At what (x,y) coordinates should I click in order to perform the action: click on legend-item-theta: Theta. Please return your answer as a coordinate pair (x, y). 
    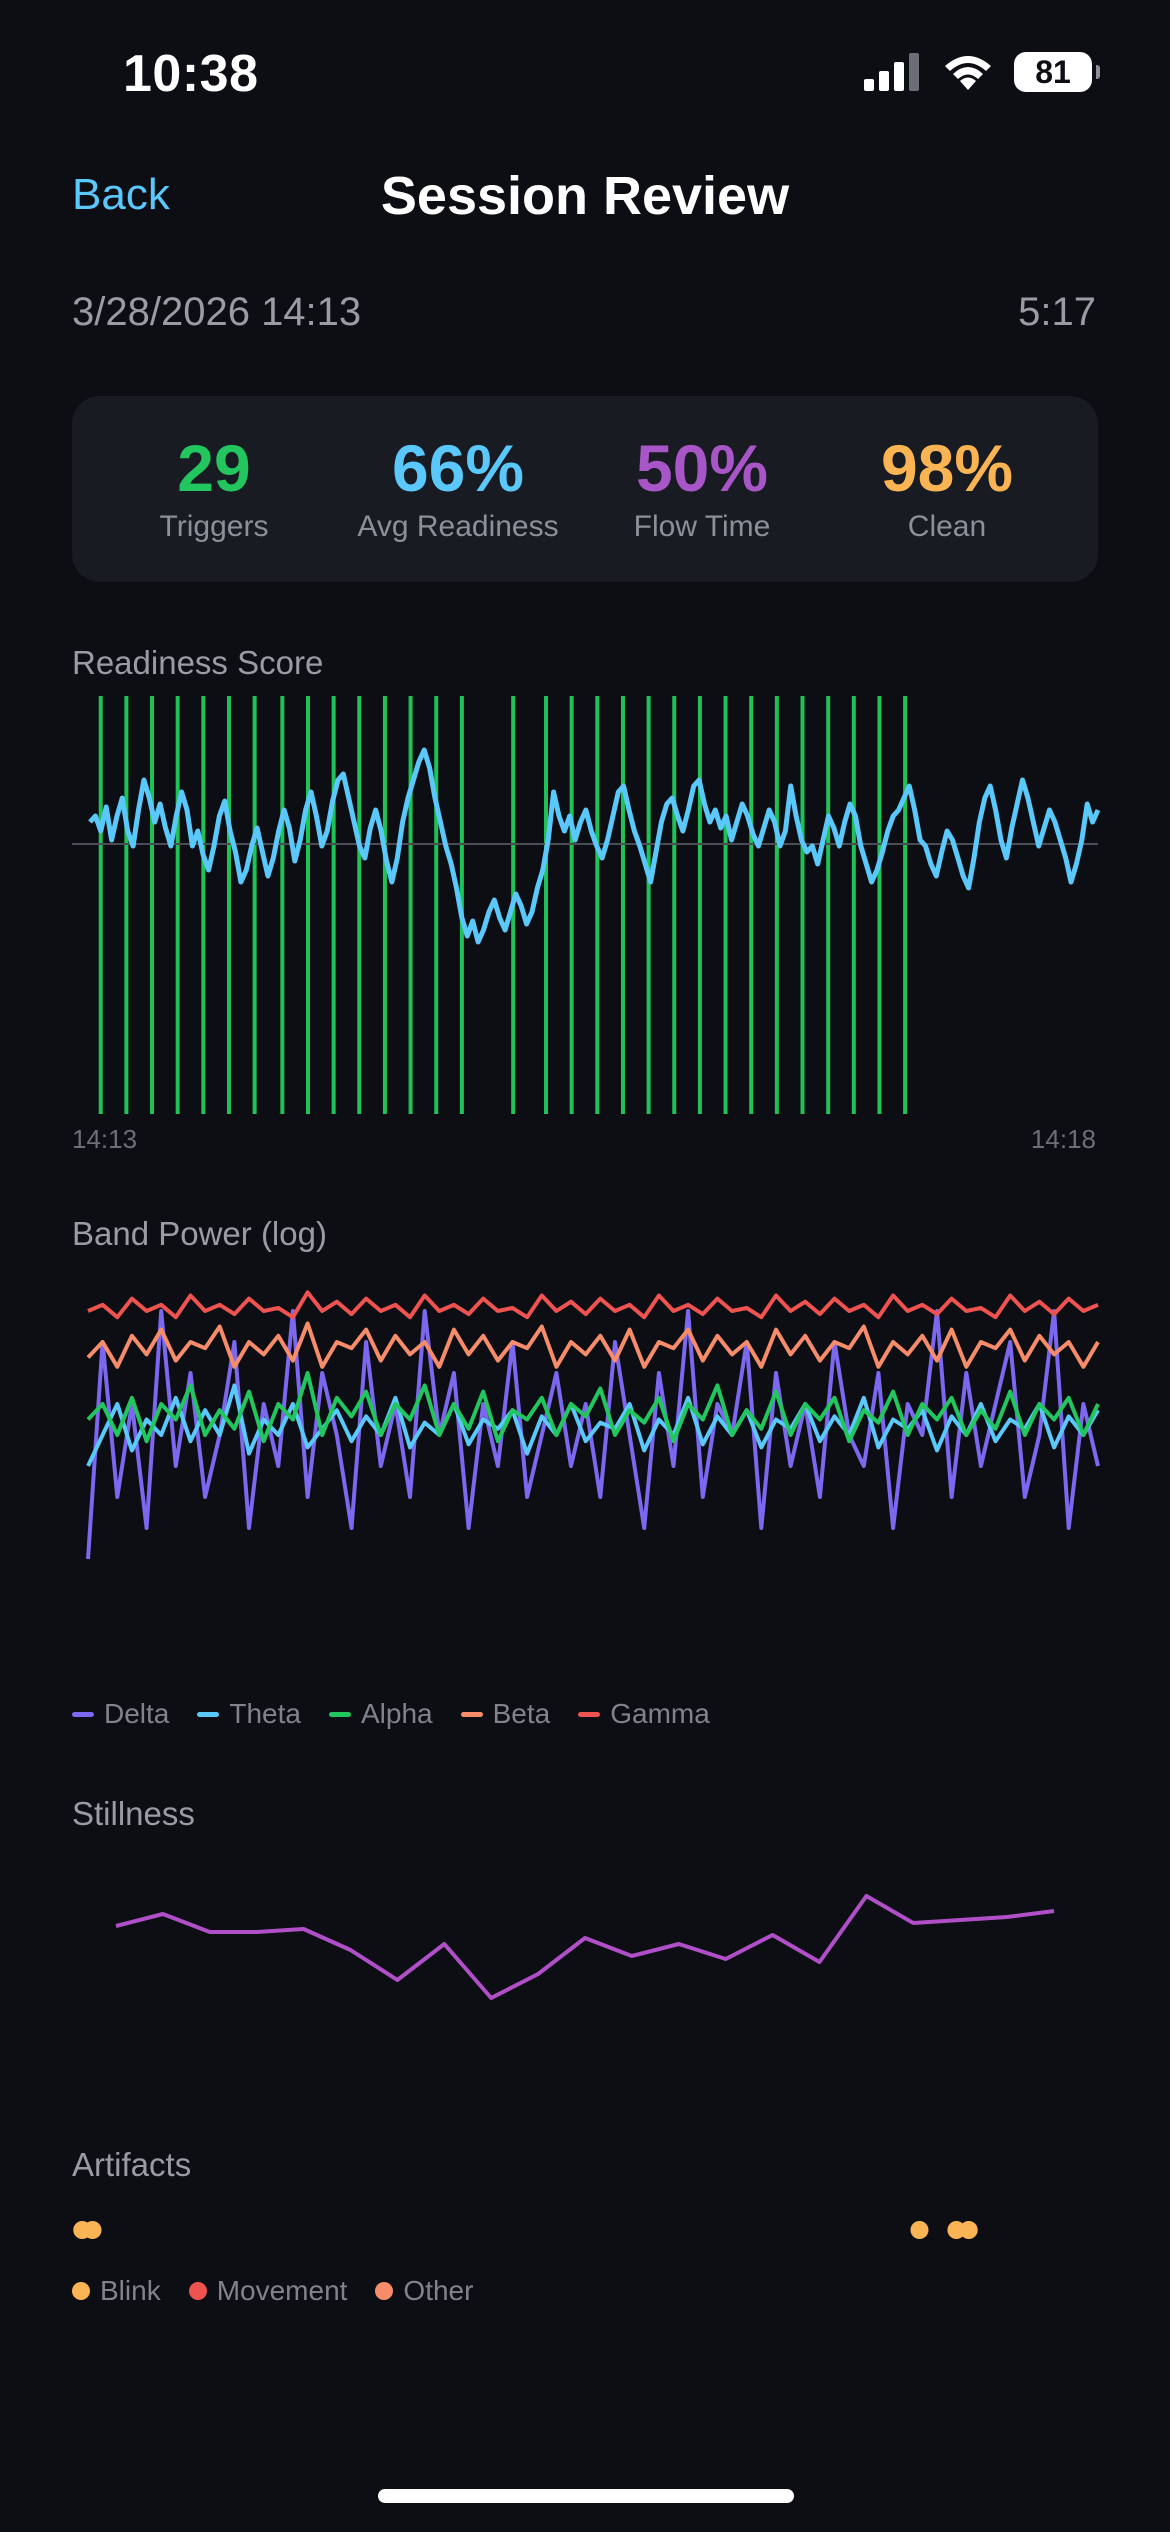
    Looking at the image, I should click on (249, 1714).